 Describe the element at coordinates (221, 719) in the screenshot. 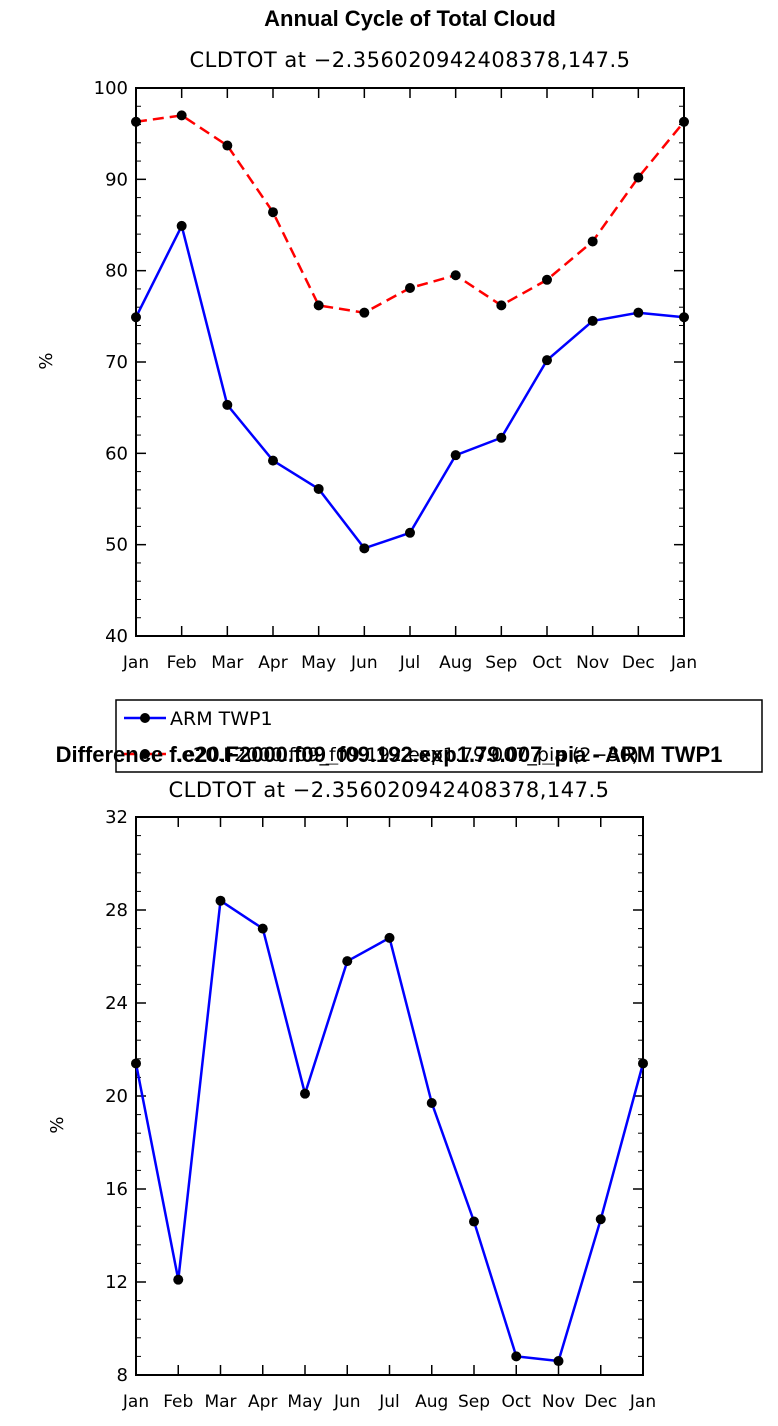

I see `legend-label-0: ARM TWP1` at that location.